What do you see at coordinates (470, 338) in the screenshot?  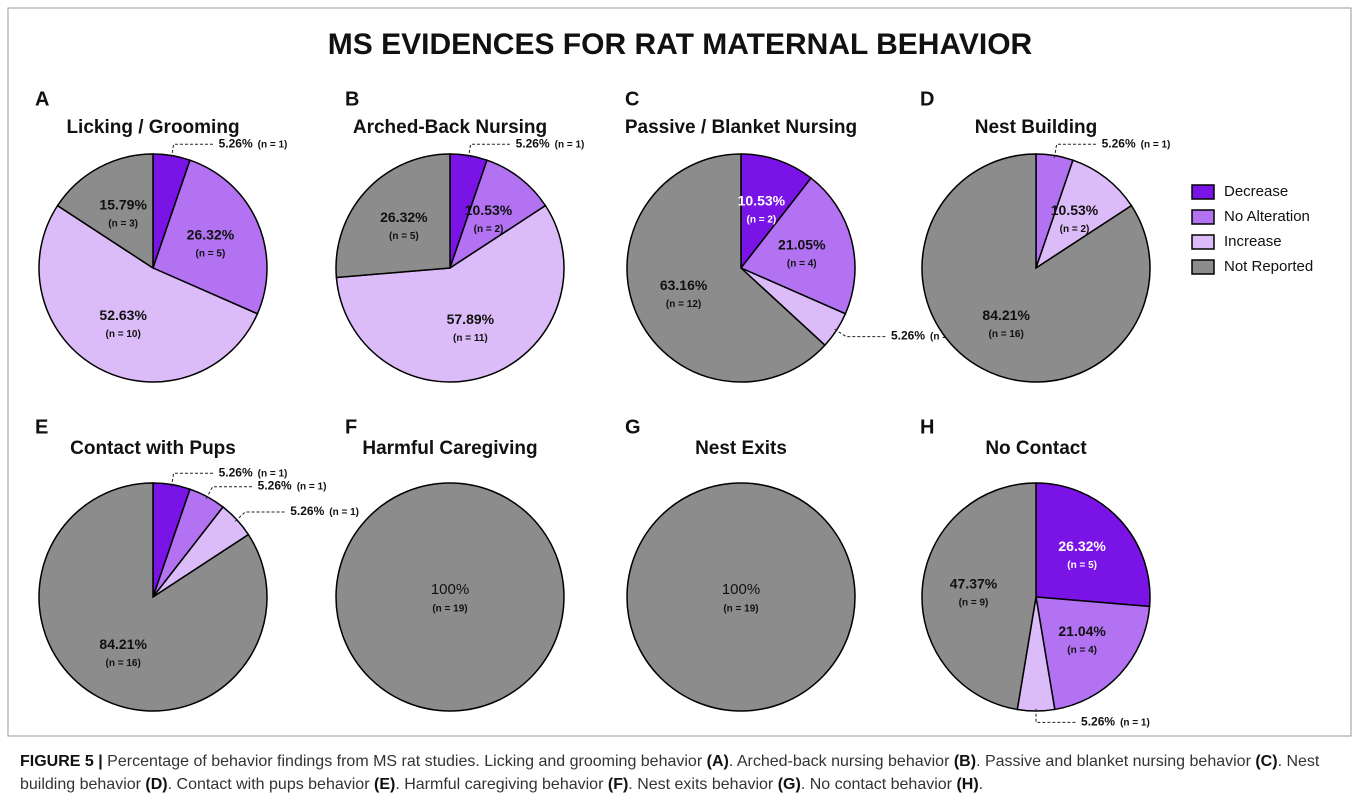 I see `count-label: (n = 11)` at bounding box center [470, 338].